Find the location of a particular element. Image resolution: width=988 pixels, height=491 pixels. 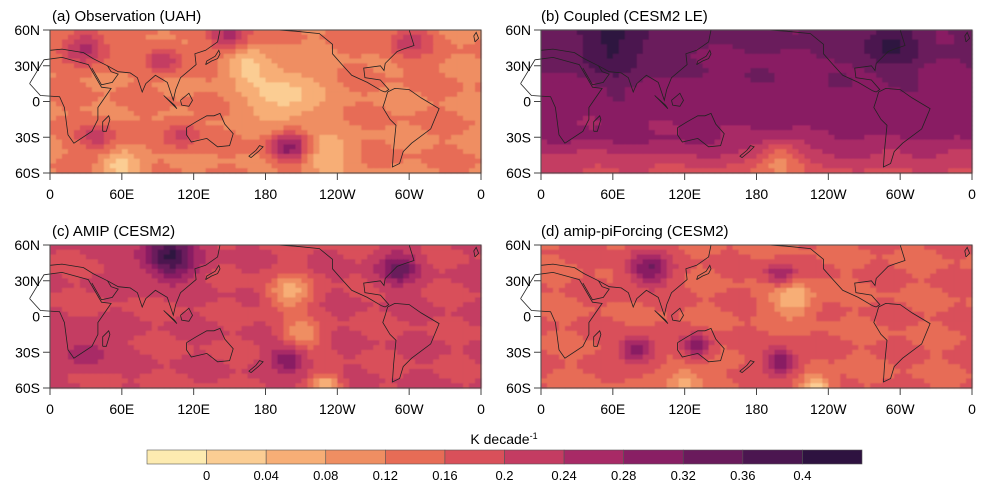

coastlines is located at coordinates (254, 98).